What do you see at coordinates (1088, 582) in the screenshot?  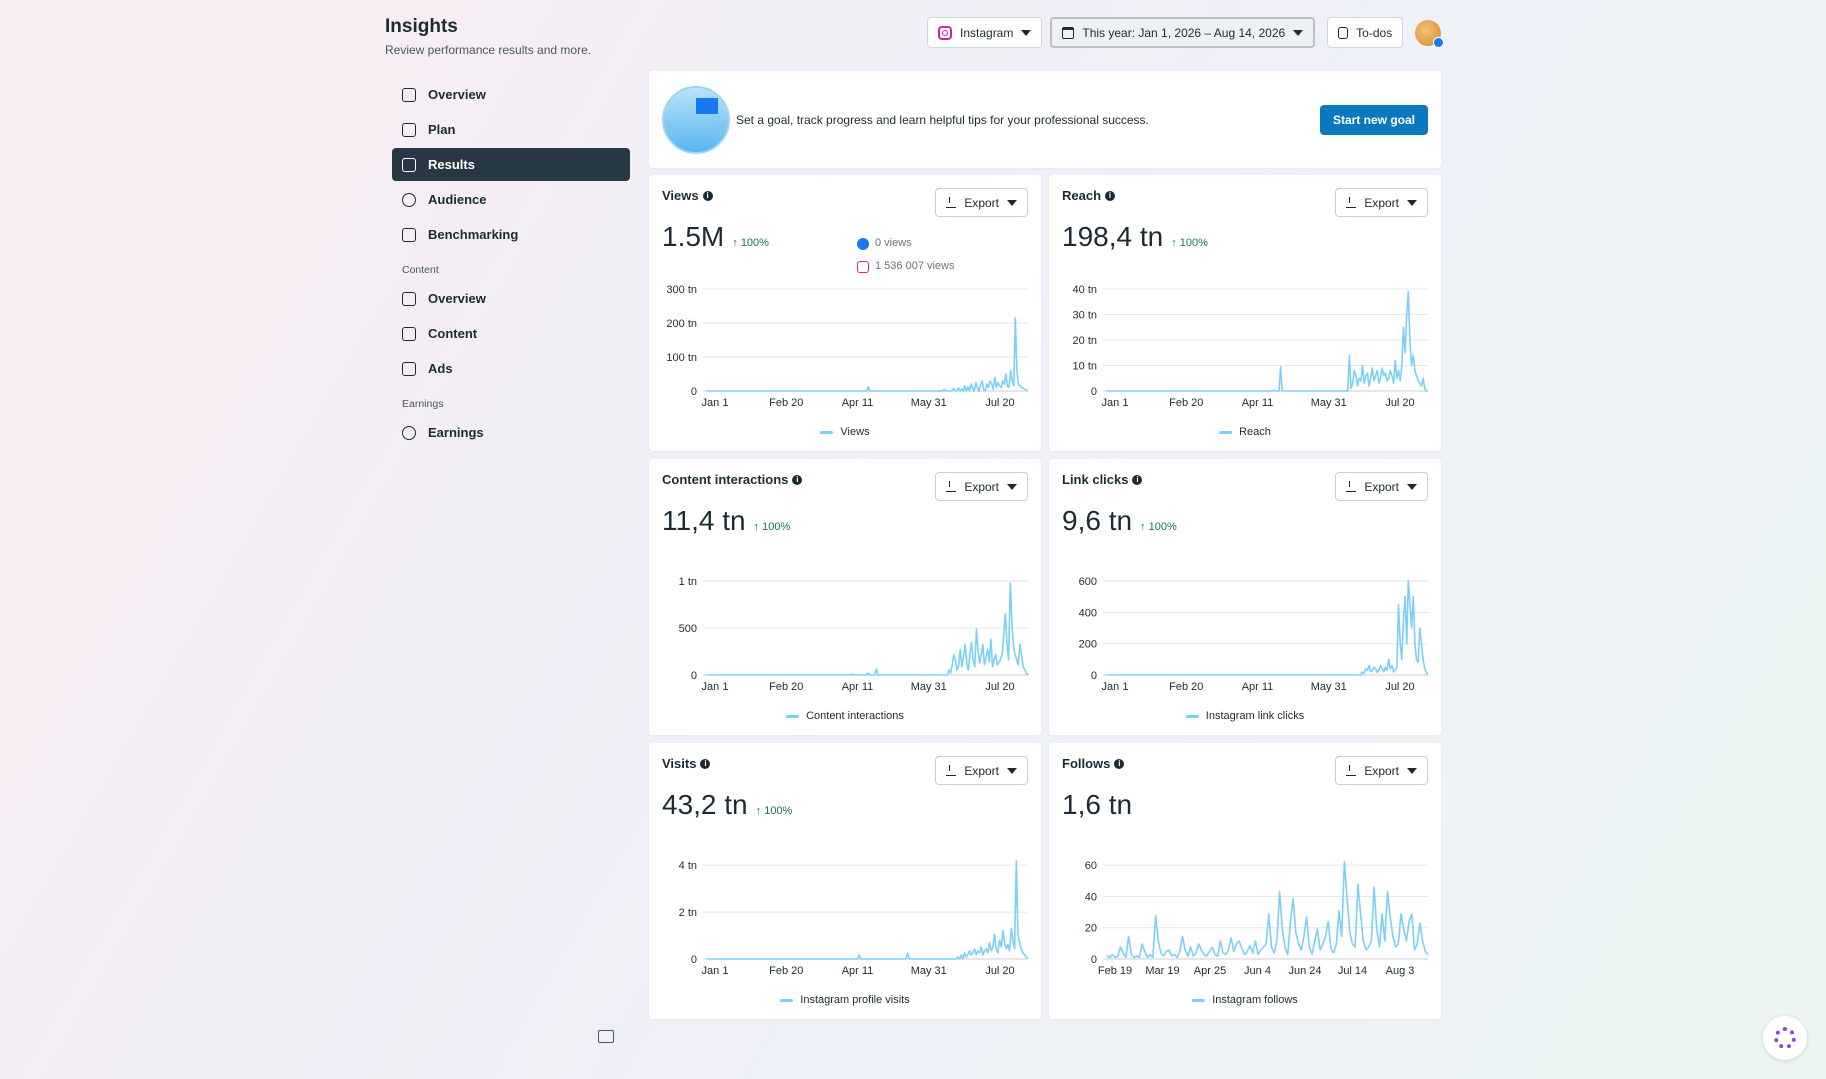 I see `y-tick-label: 600` at bounding box center [1088, 582].